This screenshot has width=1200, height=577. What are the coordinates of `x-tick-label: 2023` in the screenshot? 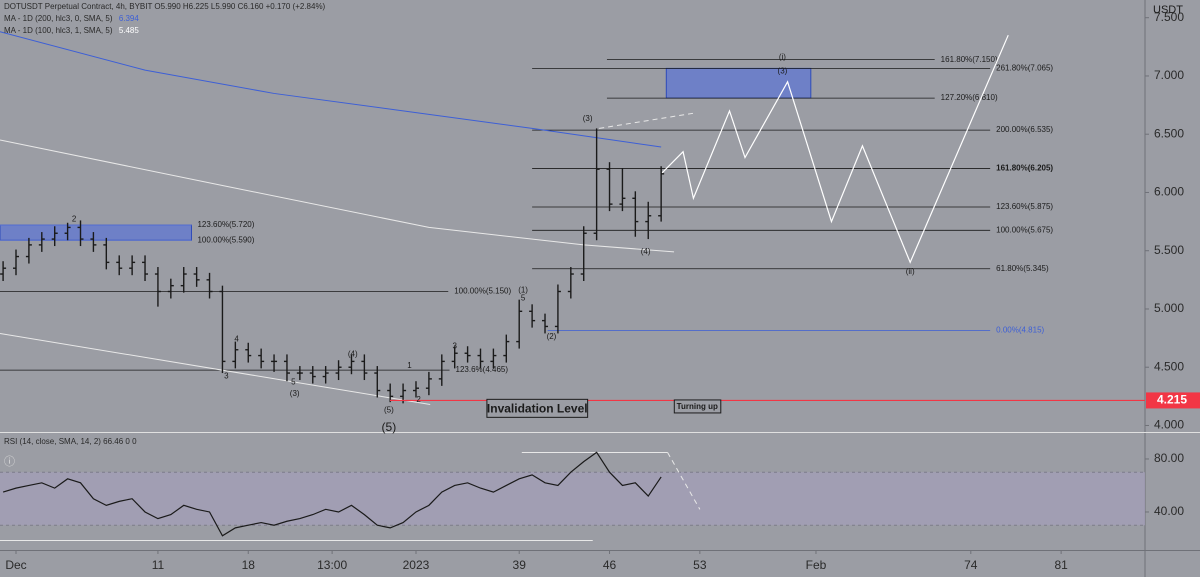 It's located at (416, 565).